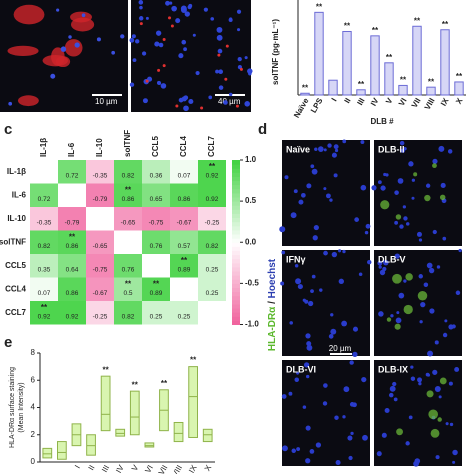 The height and width of the screenshot is (474, 474). I want to click on cell-label: 0.86, so click(72, 246).